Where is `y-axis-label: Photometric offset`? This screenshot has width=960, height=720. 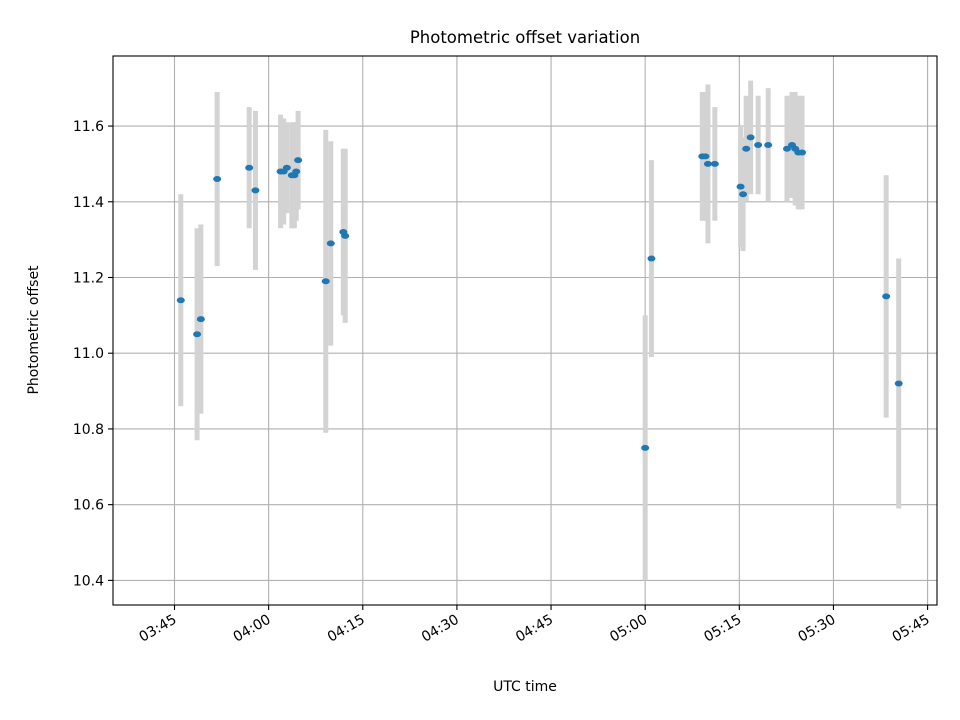
y-axis-label: Photometric offset is located at coordinates (34, 330).